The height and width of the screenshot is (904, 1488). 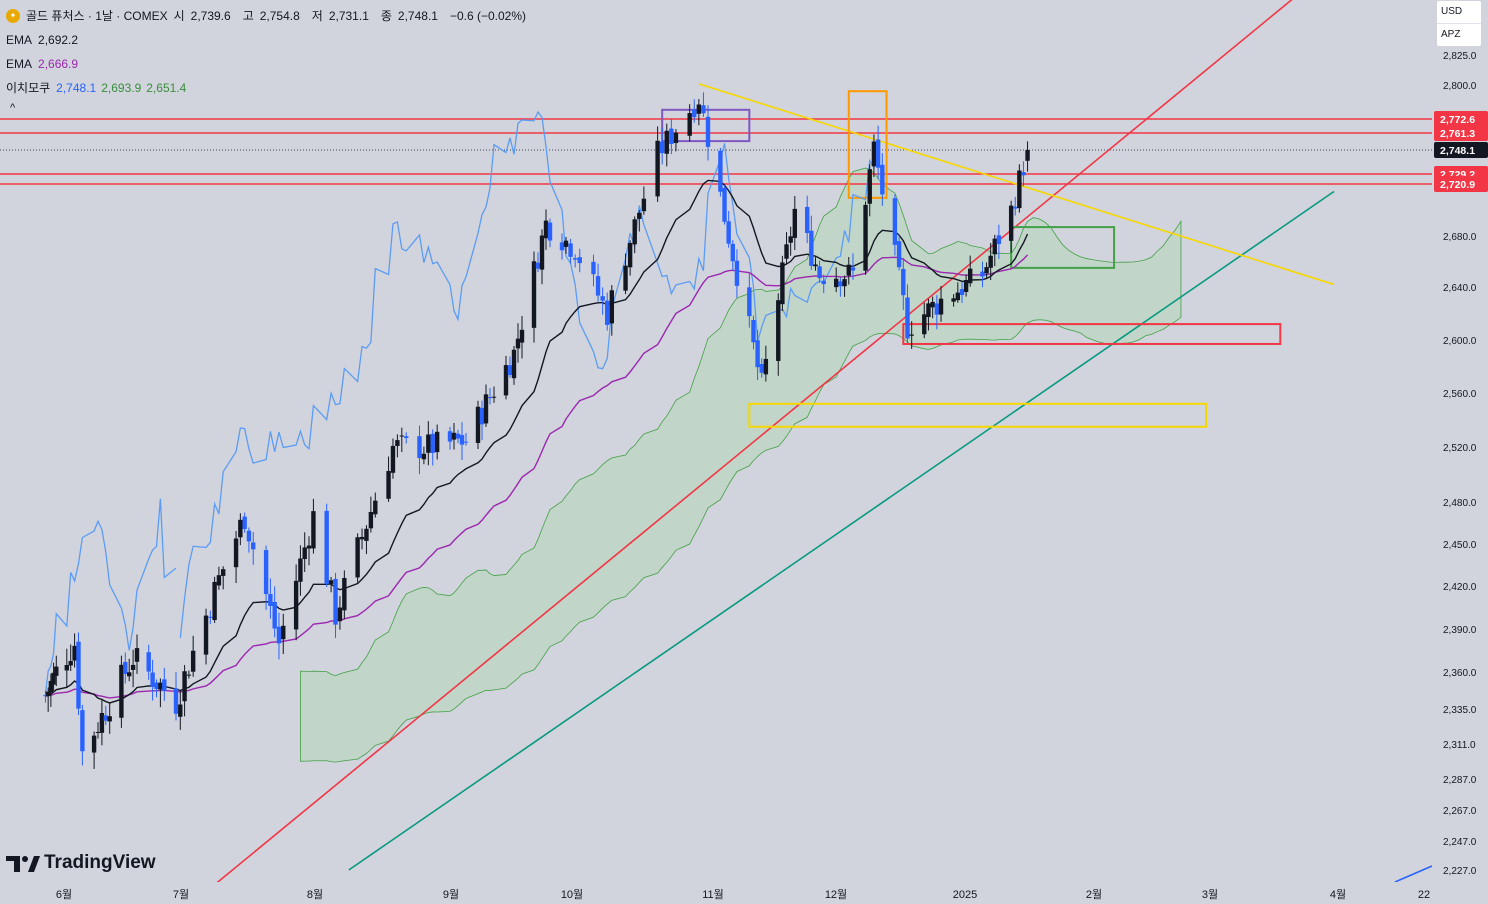 I want to click on yellow-trendline, so click(x=1016, y=184).